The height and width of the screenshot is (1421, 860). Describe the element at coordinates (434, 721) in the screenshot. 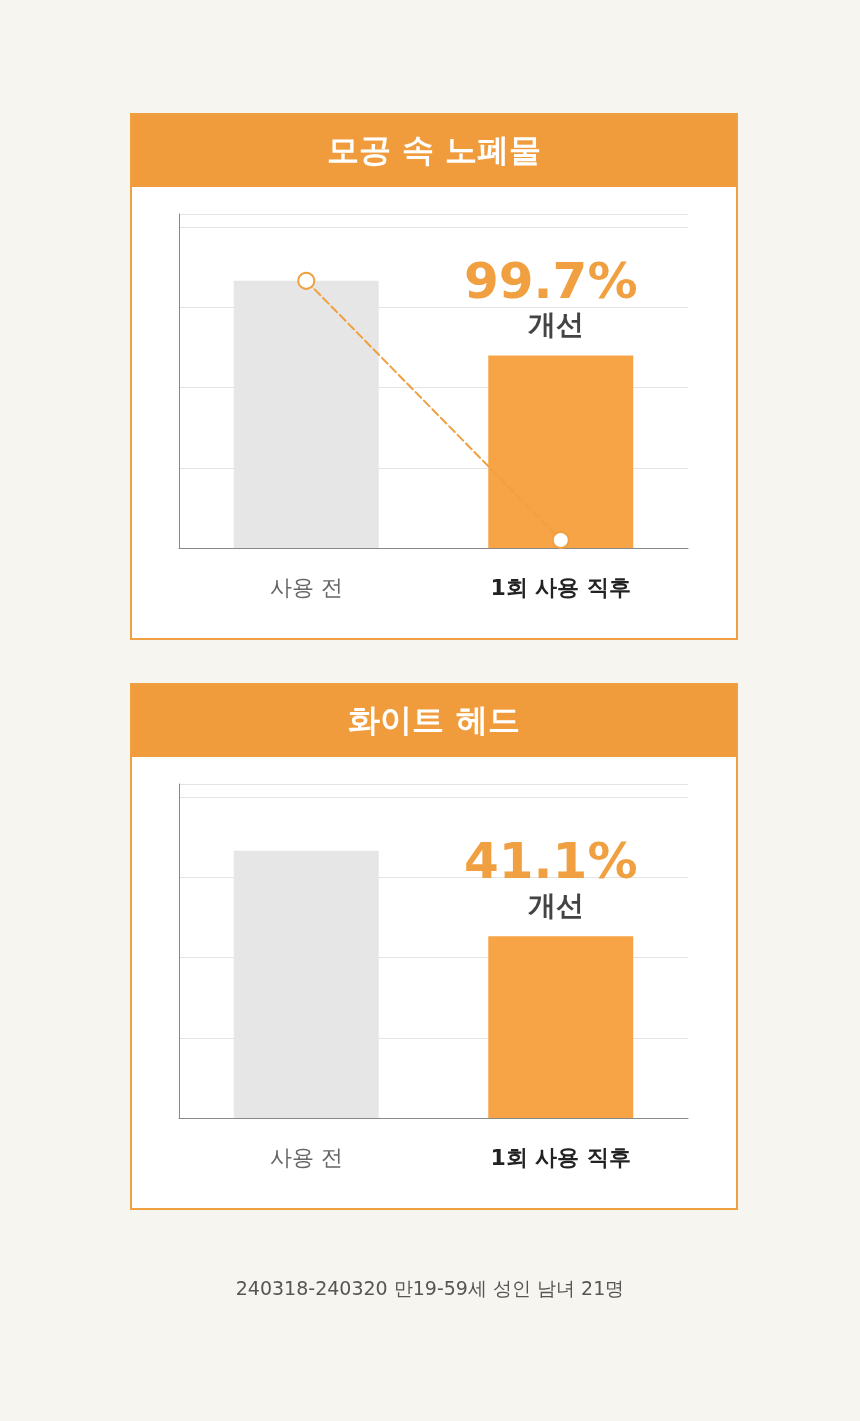

I see `chart-title: 화이트 헤드` at that location.